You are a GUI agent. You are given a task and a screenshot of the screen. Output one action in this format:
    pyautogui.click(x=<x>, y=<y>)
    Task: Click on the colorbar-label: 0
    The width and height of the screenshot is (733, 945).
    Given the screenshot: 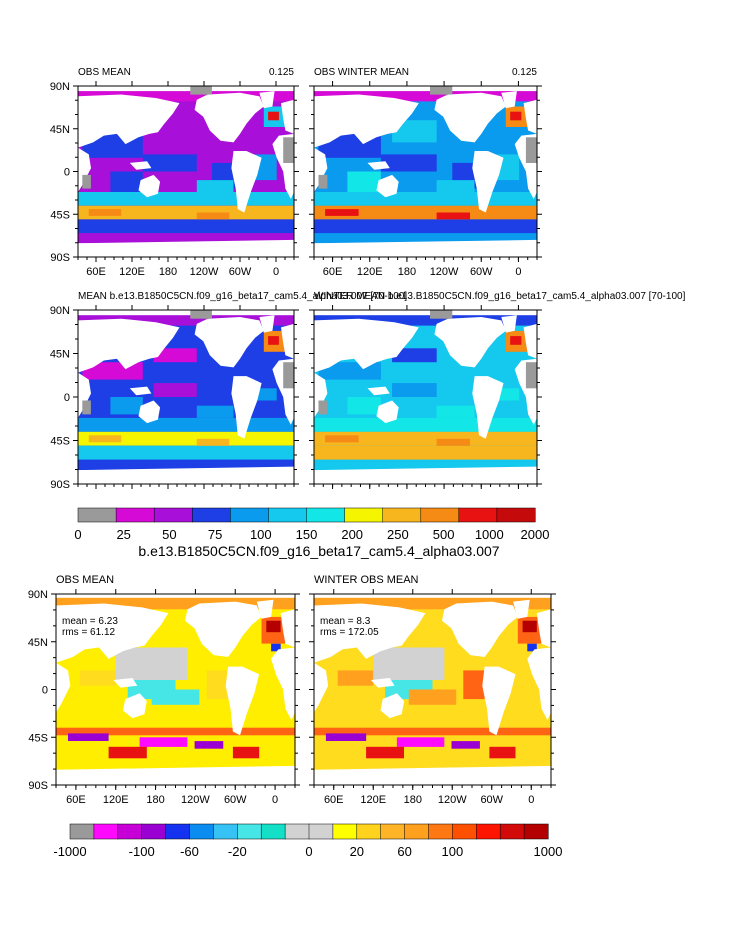 What is the action you would take?
    pyautogui.click(x=77, y=534)
    